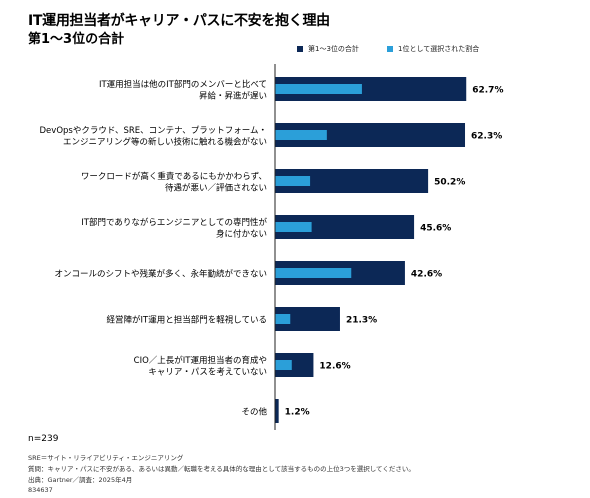 This screenshot has height=498, width=590. I want to click on category-label: IT部門でありながらエンジニアとしての専門性が身に付かない, so click(174, 228).